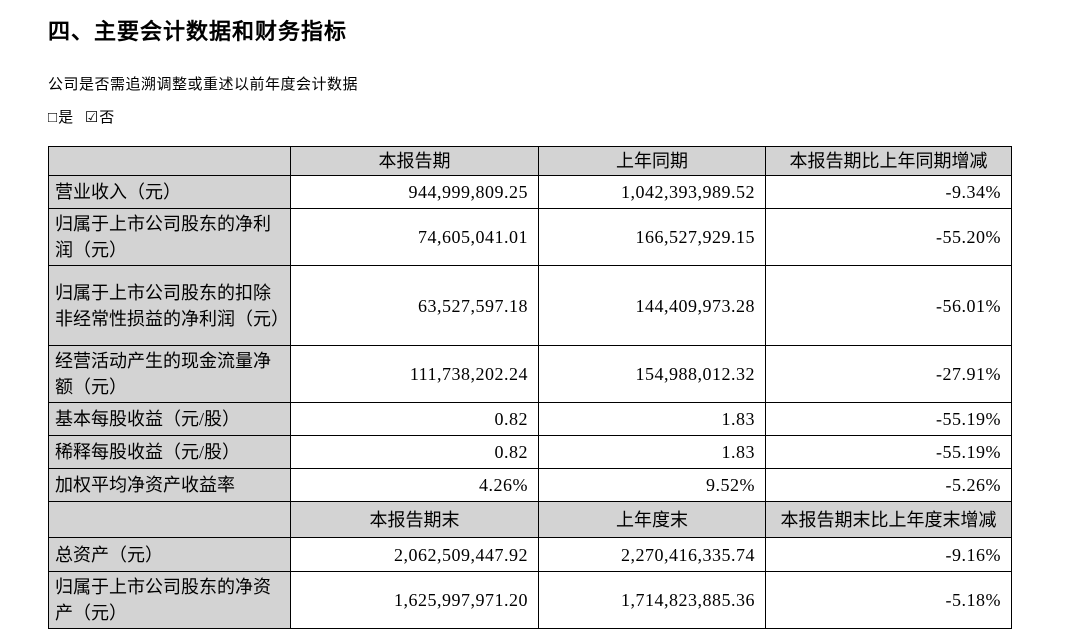  Describe the element at coordinates (169, 237) in the screenshot. I see `row-label: 归属于上市公司股东的净利润（元）` at that location.